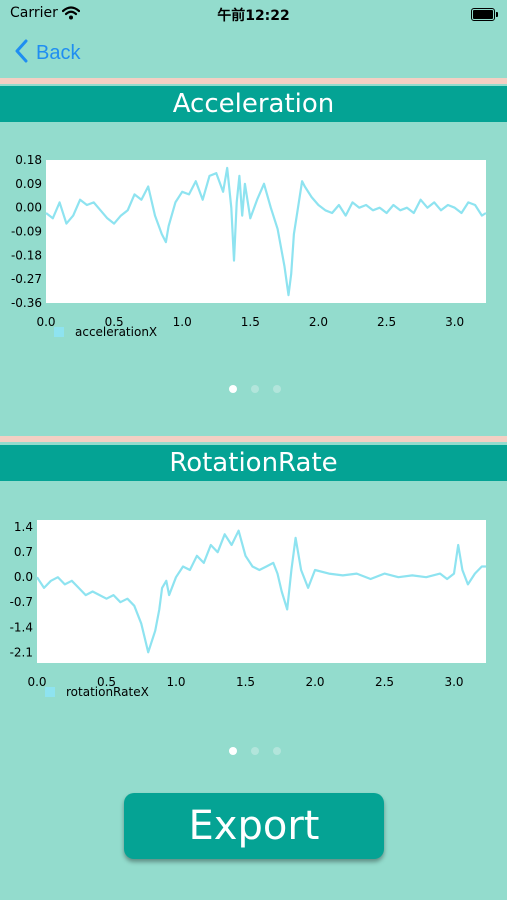 The image size is (507, 900). Describe the element at coordinates (26, 255) in the screenshot. I see `y-tick-label: -0.18` at that location.